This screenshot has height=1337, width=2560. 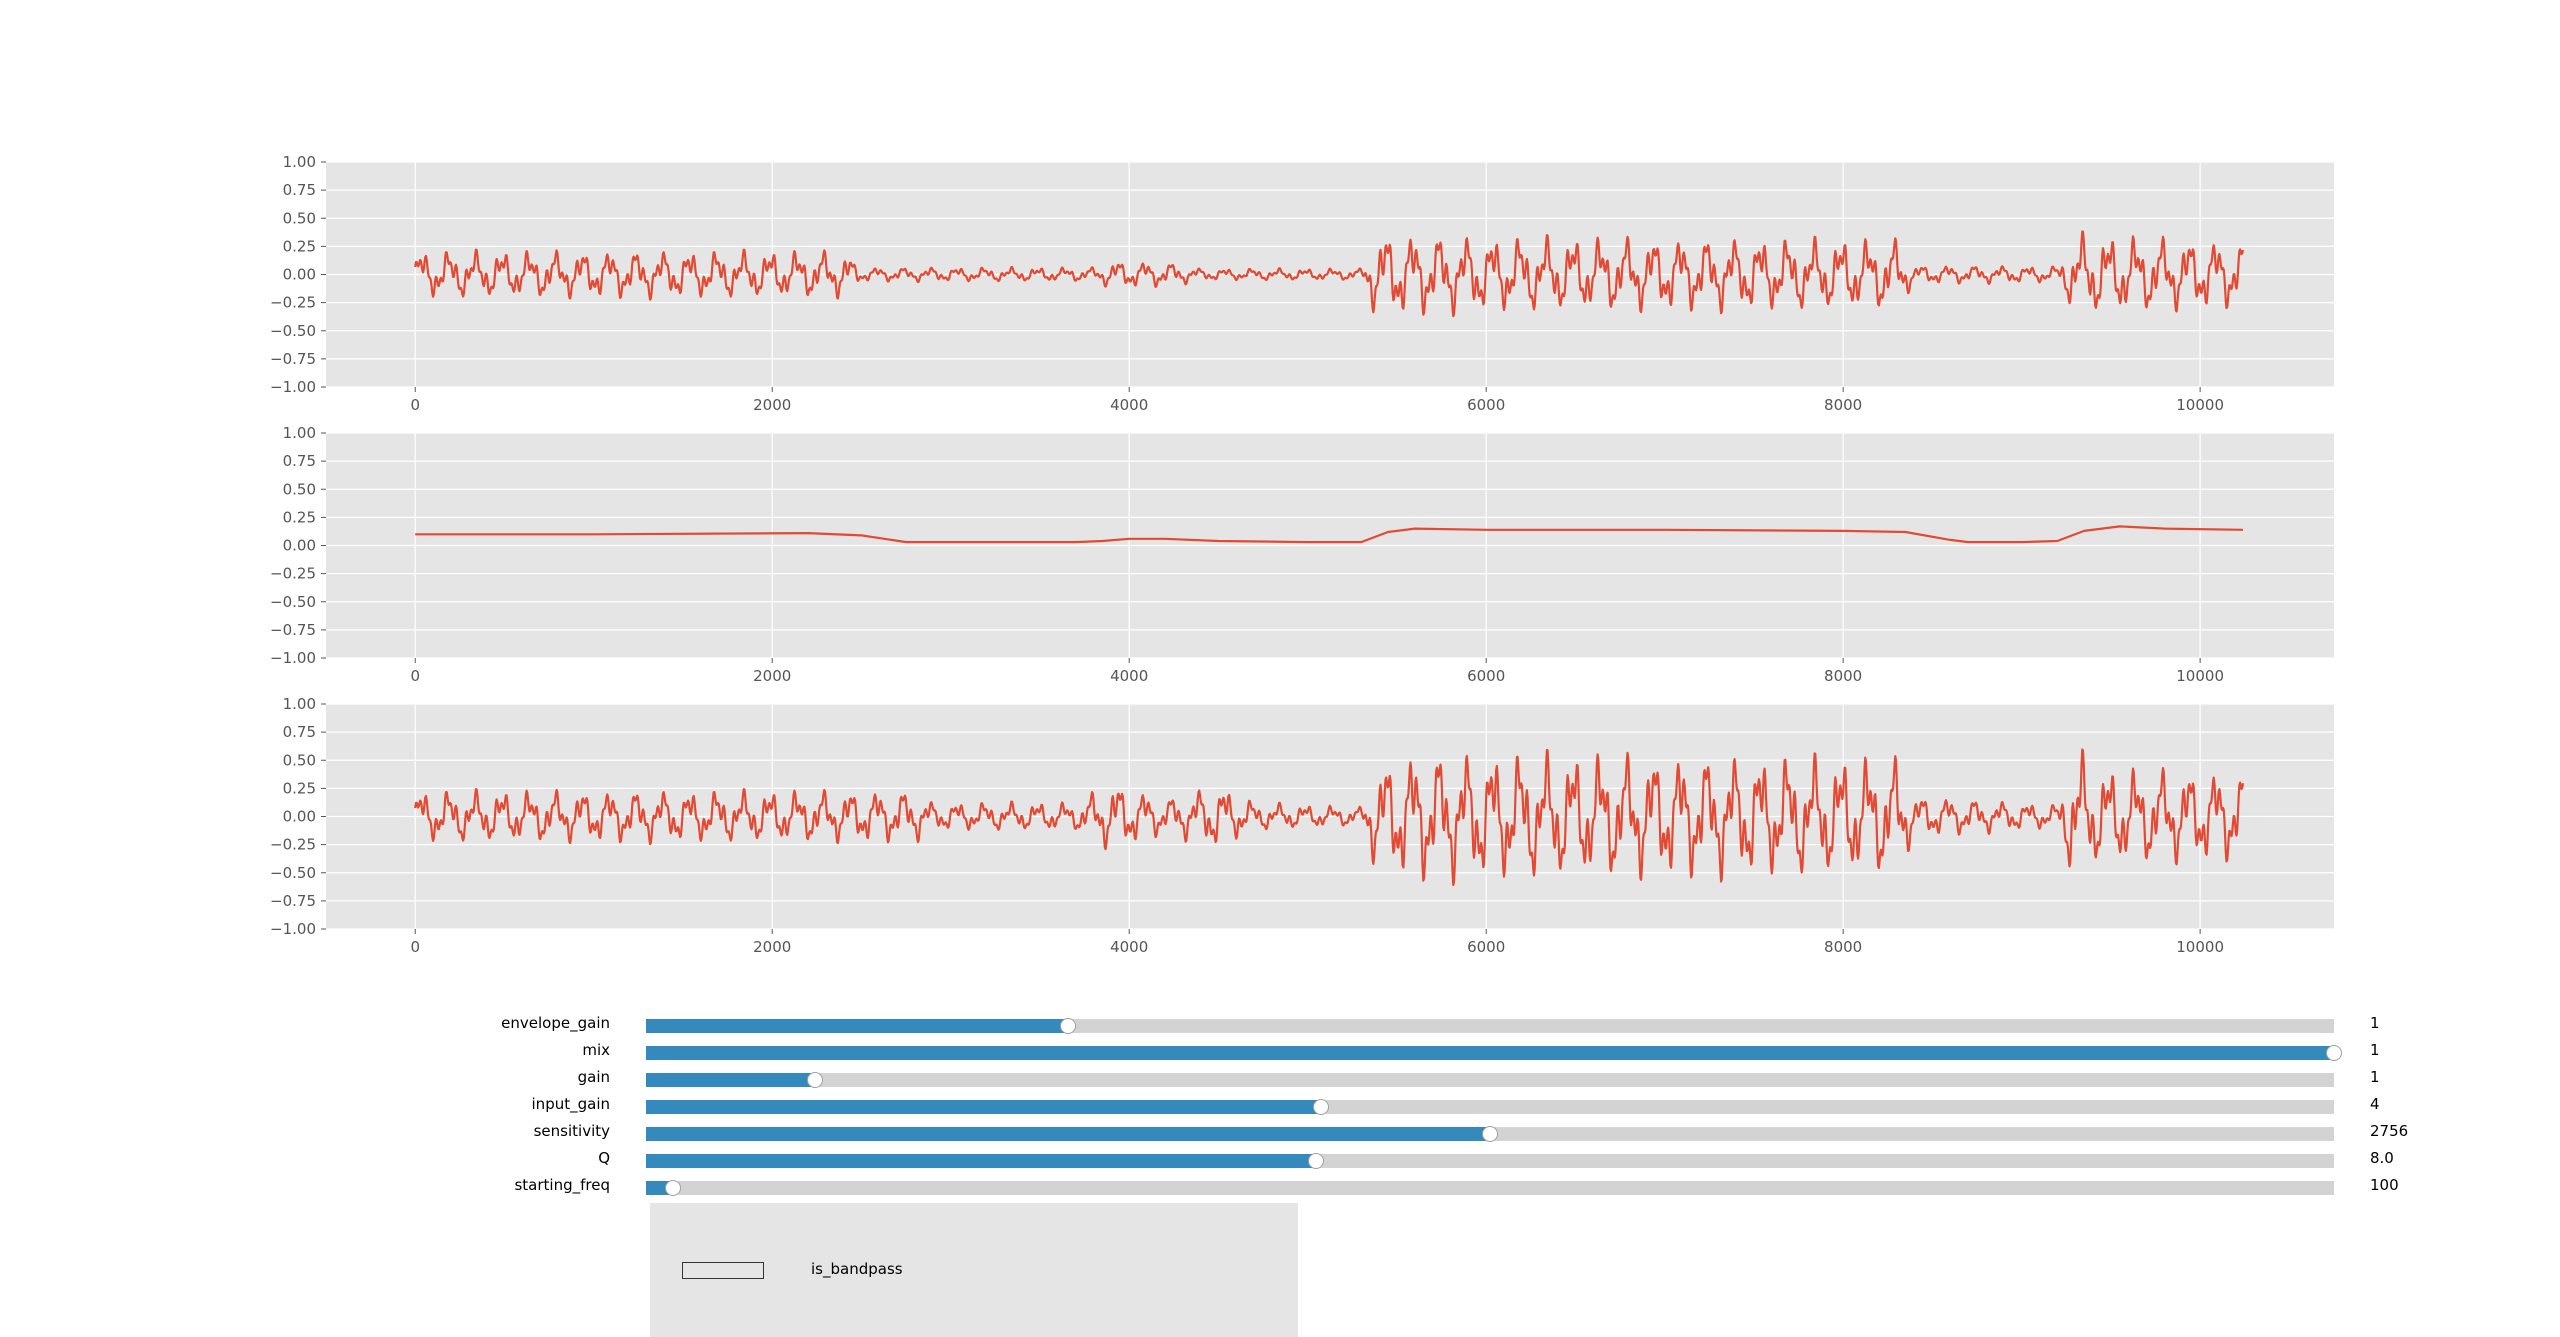 I want to click on slider-row-mix: mix 1, so click(x=1280, y=1052).